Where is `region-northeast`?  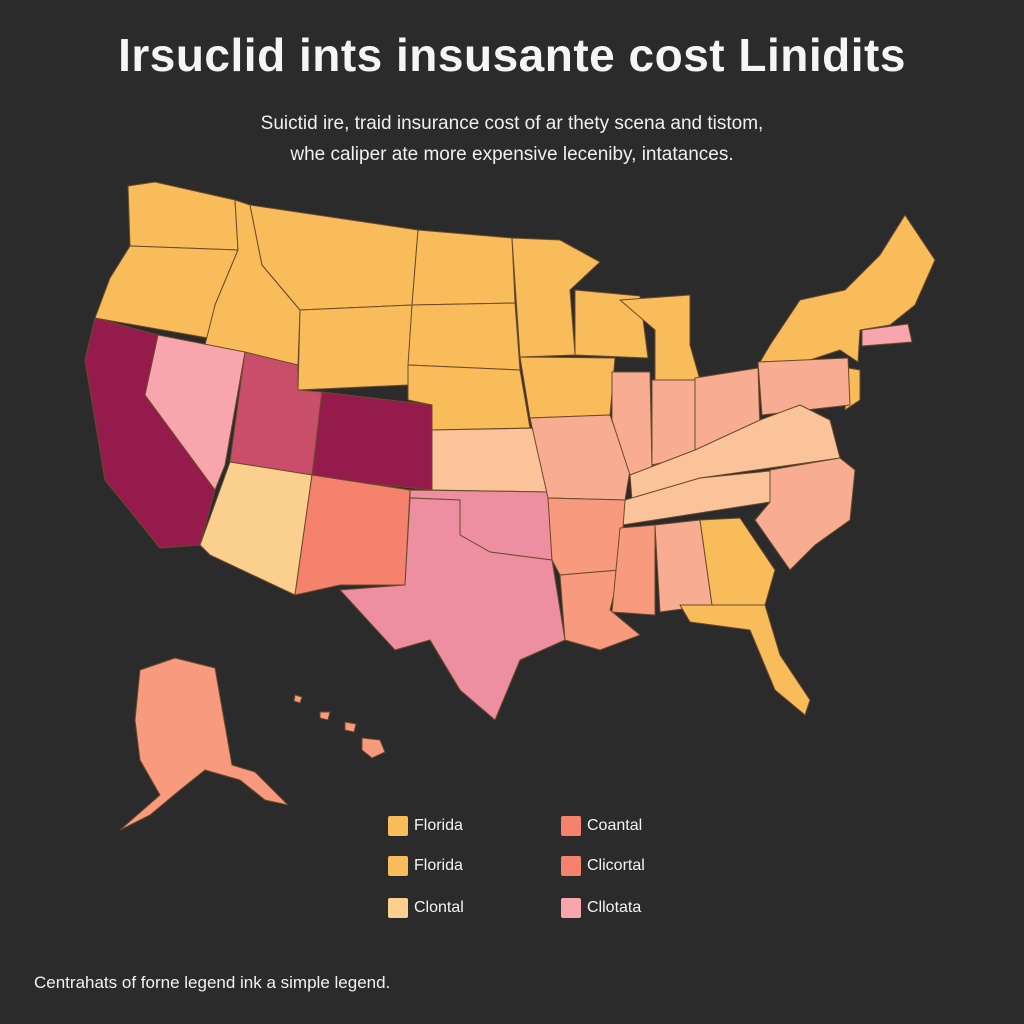 region-northeast is located at coordinates (847, 288).